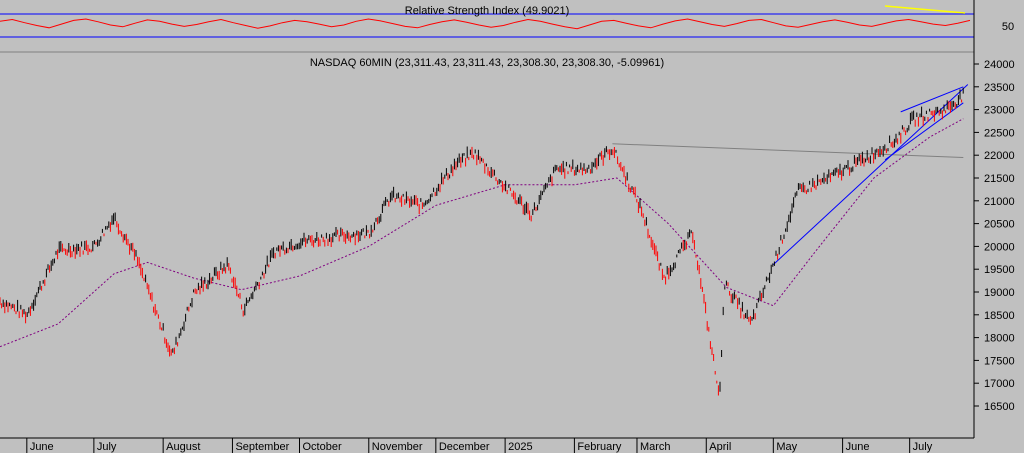 The image size is (1024, 453). I want to click on y-tick-label: 17000, so click(999, 384).